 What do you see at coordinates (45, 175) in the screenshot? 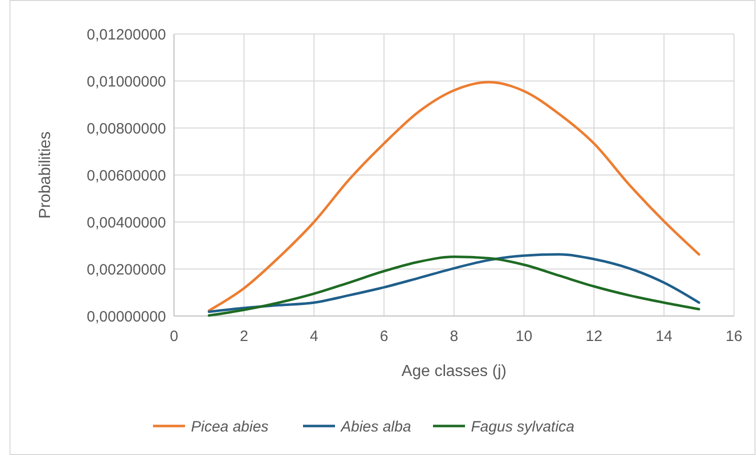
I see `y-axis-title: Probabilities` at bounding box center [45, 175].